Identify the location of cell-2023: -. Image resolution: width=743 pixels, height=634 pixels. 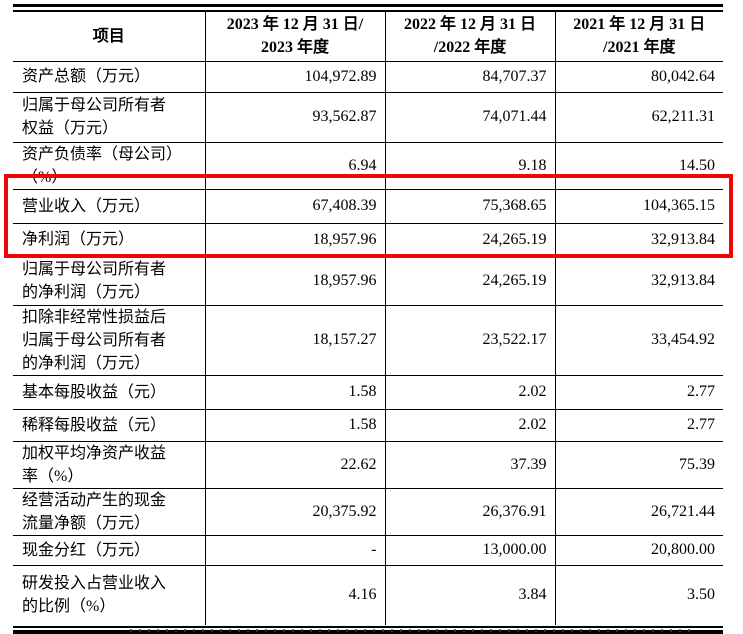
(295, 550).